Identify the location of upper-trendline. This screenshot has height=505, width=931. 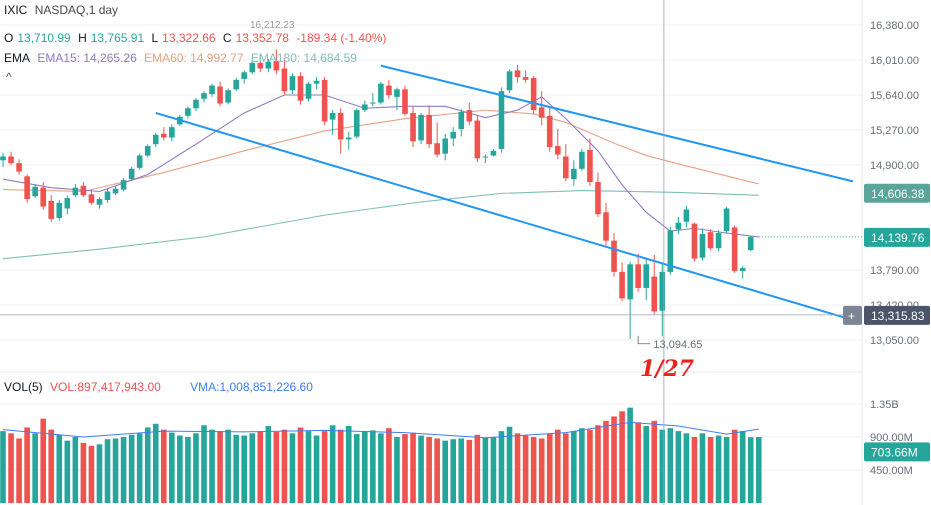
(617, 123).